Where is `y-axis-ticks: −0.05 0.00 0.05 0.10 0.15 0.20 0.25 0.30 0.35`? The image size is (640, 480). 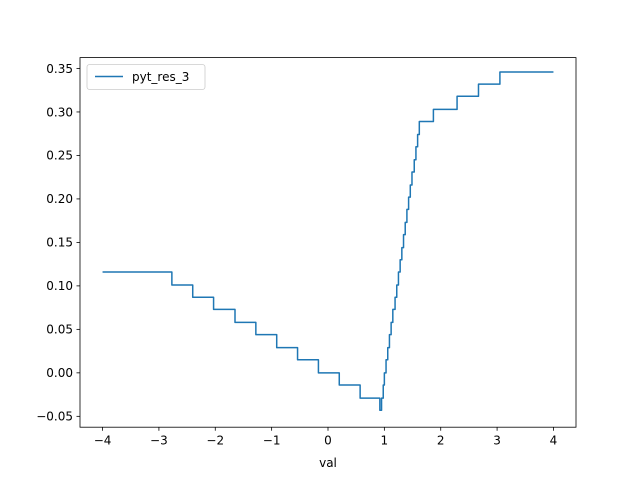
y-axis-ticks: −0.05 0.00 0.05 0.10 0.15 0.20 0.25 0.30 0.35 is located at coordinates (58, 243).